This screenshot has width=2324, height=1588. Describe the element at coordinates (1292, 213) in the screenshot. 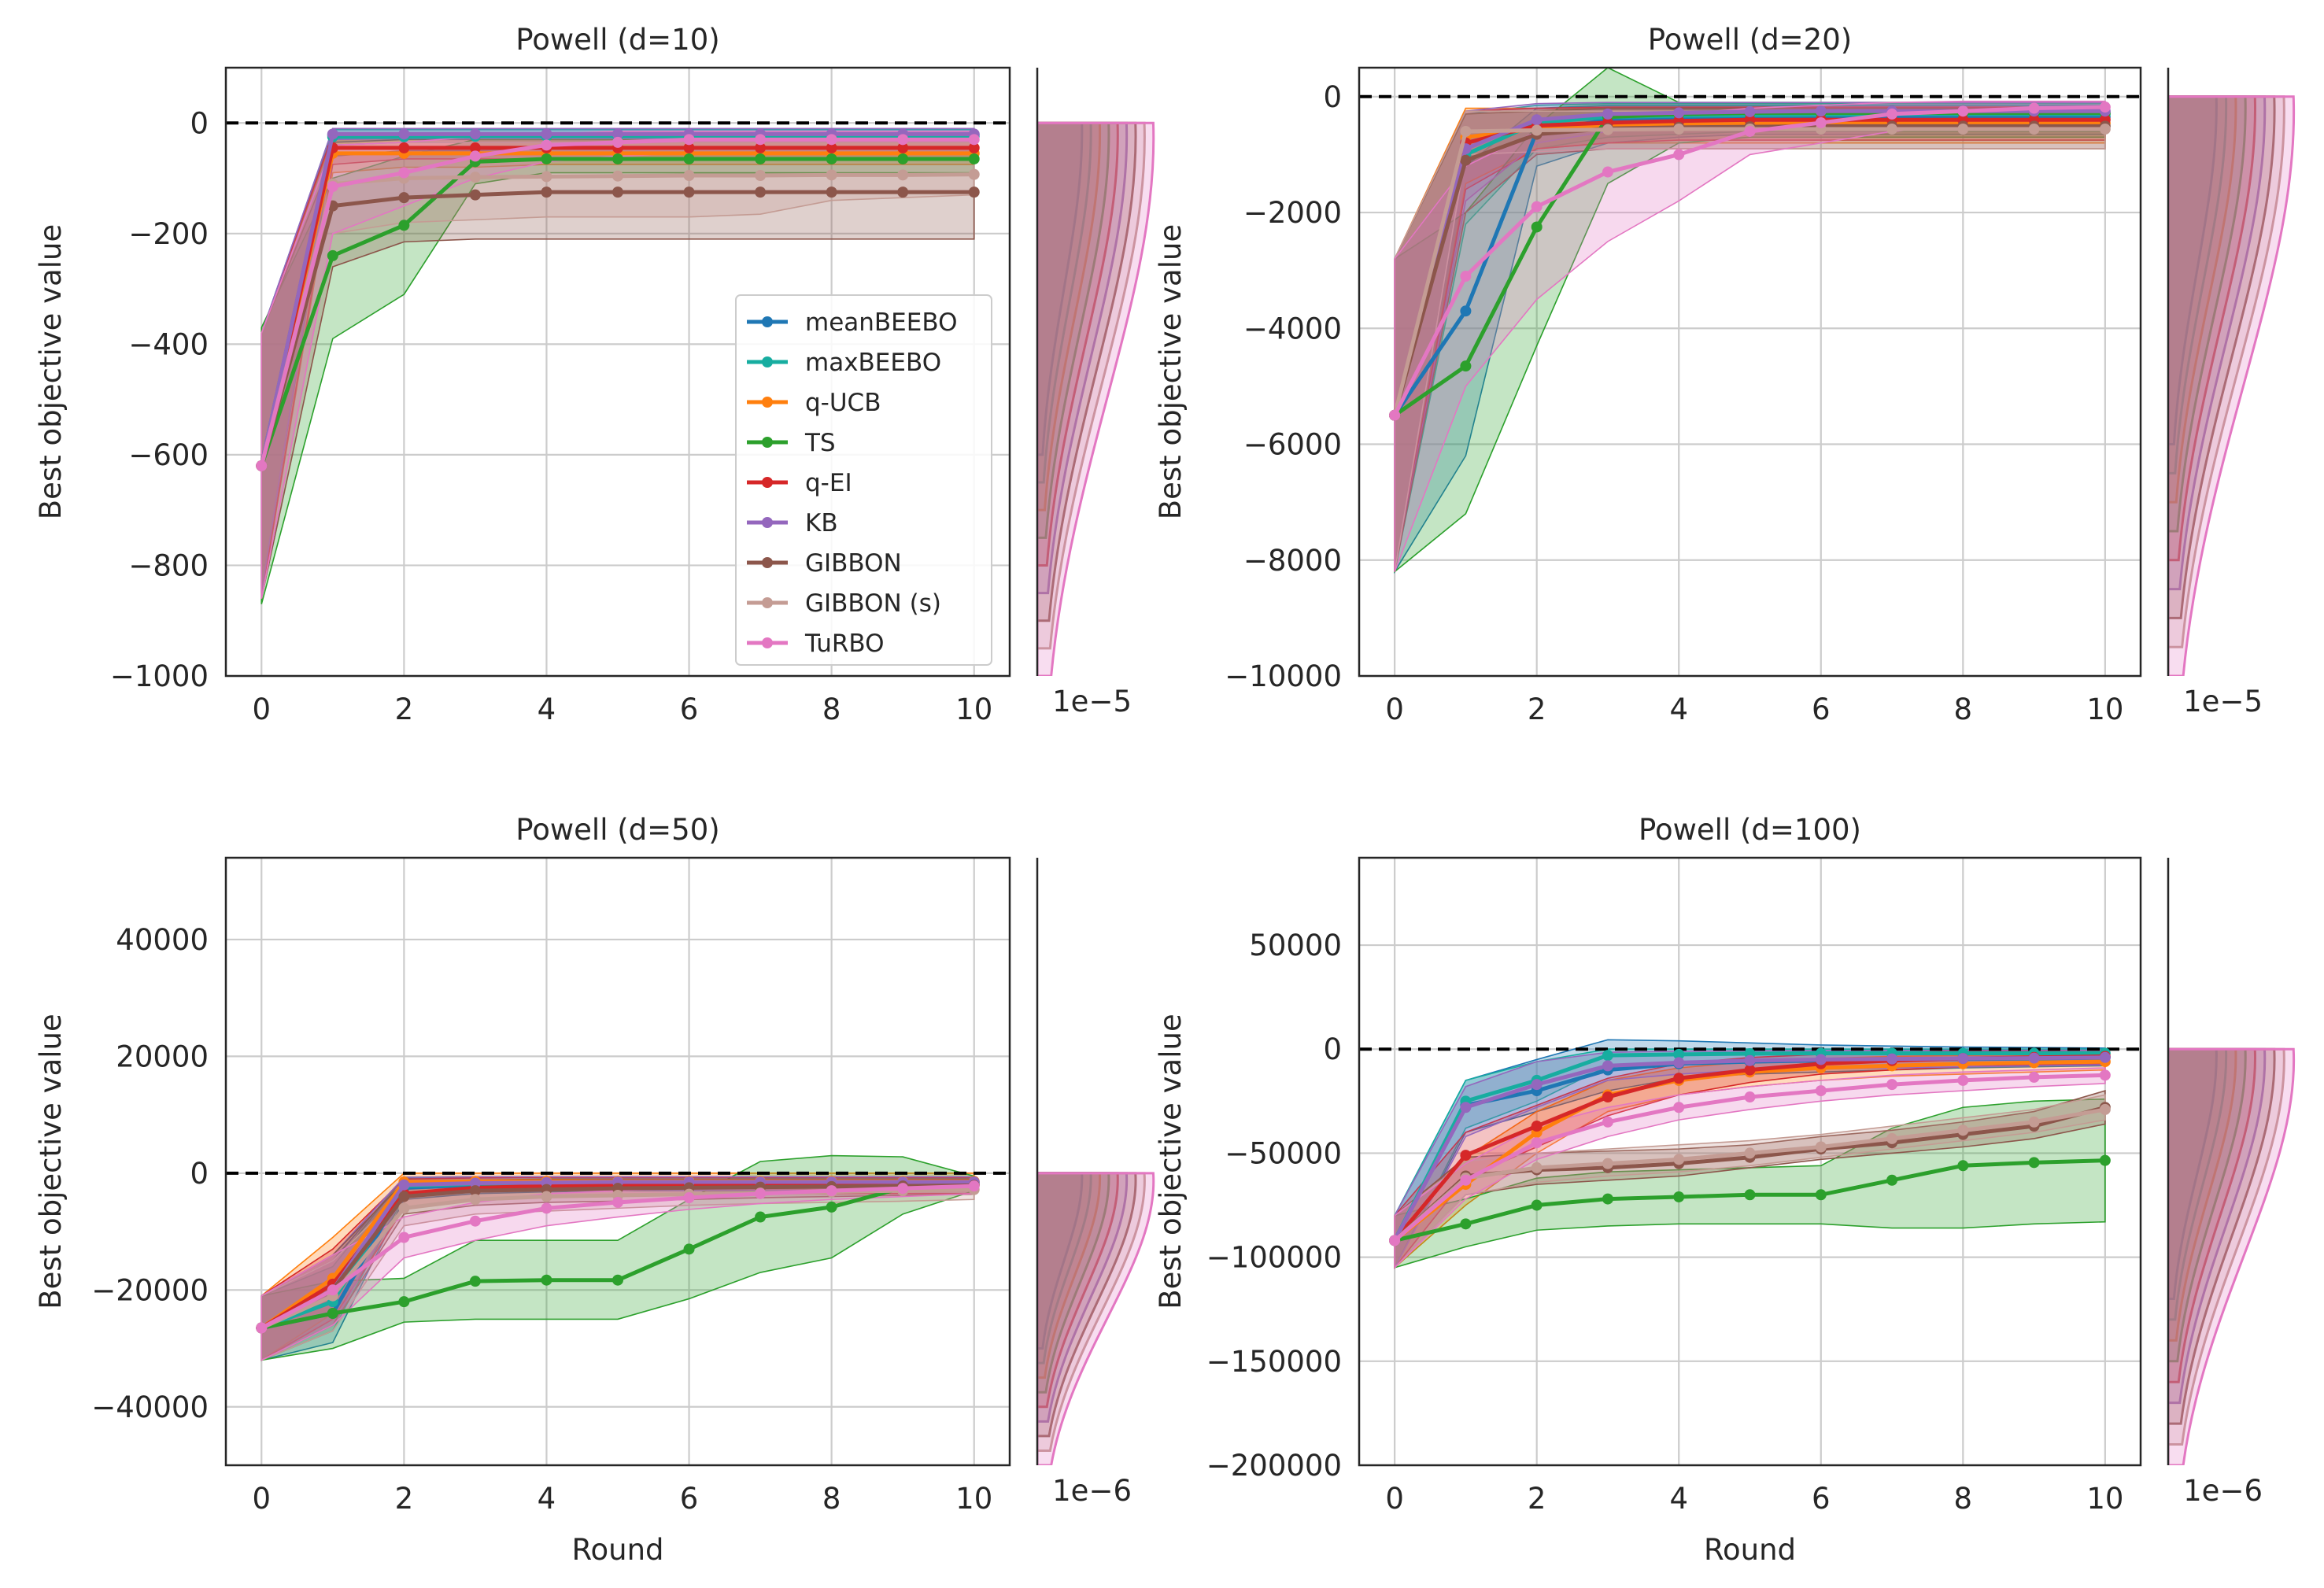

I see `y-tick-label: −2000` at that location.